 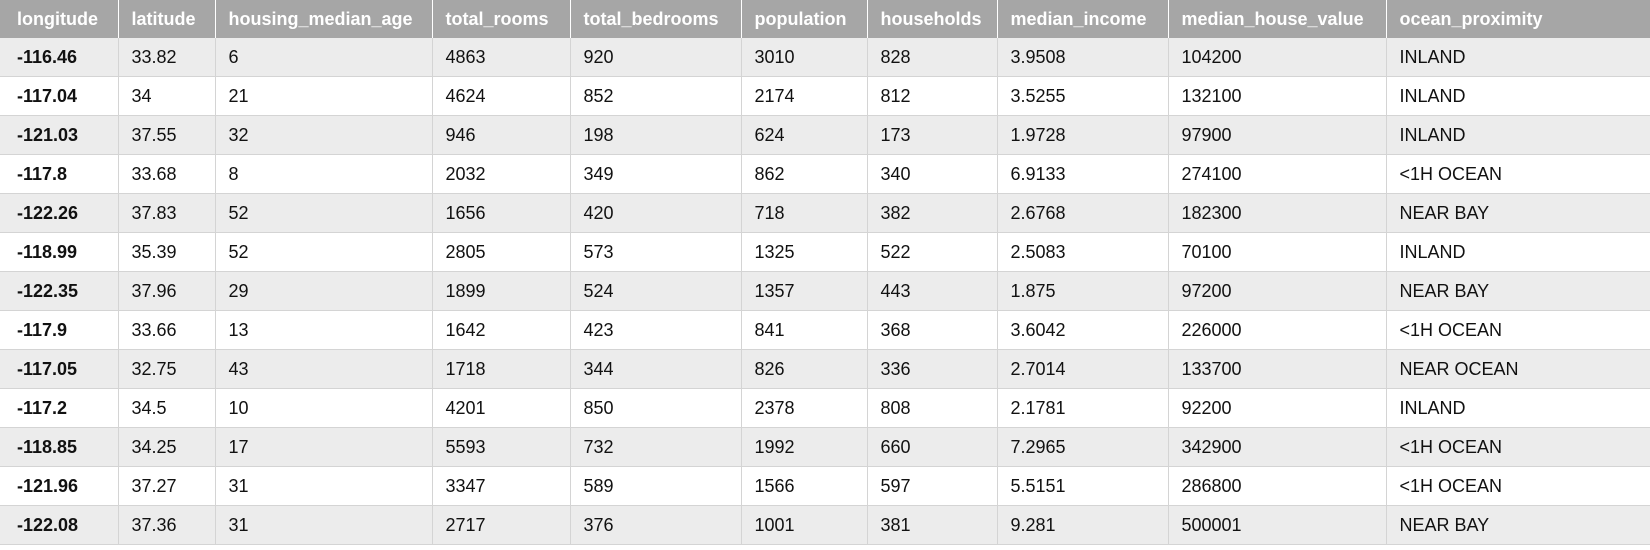 I want to click on cell-households: 597, so click(x=932, y=486).